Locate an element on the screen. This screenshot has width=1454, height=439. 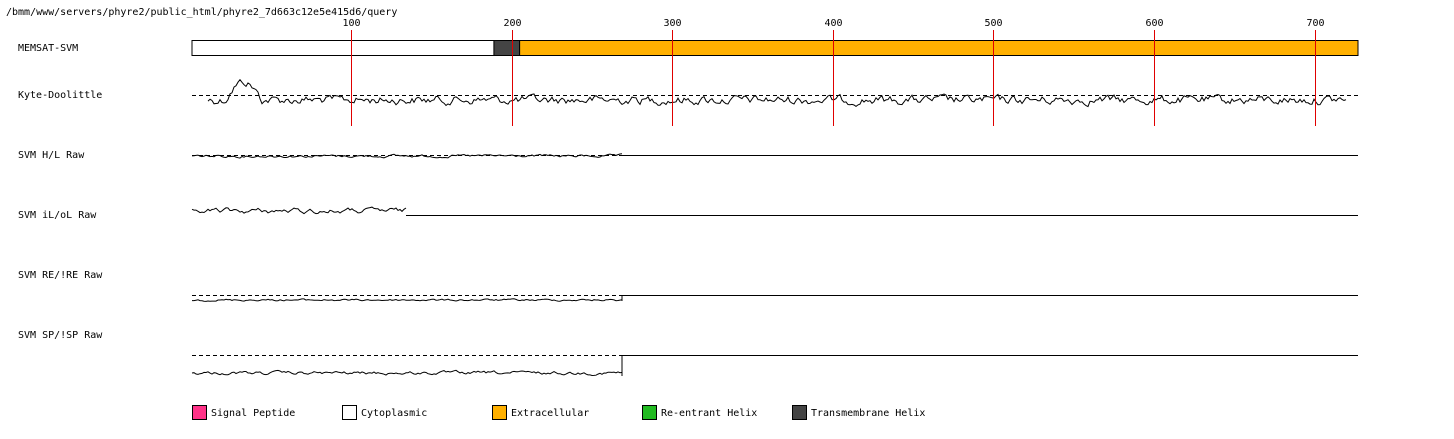
track-label-svm-hl: SVM H/L Raw is located at coordinates (51, 155).